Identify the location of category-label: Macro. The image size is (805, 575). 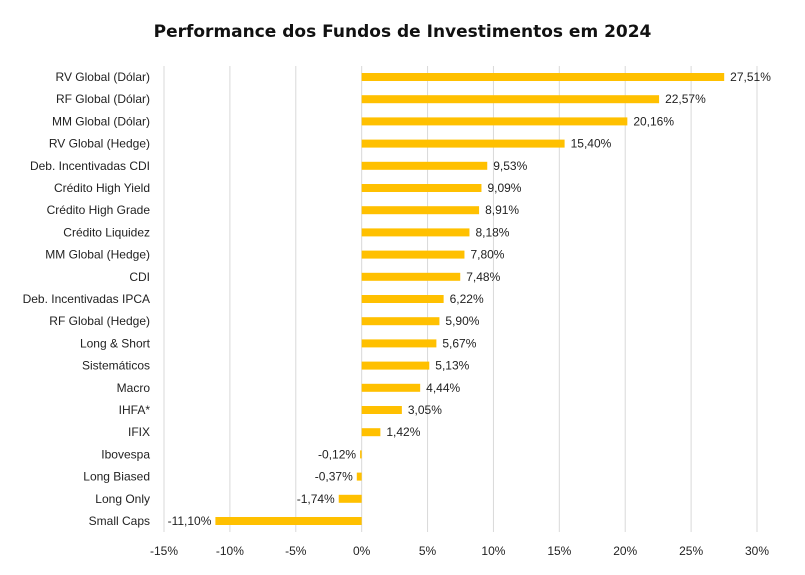
(134, 388).